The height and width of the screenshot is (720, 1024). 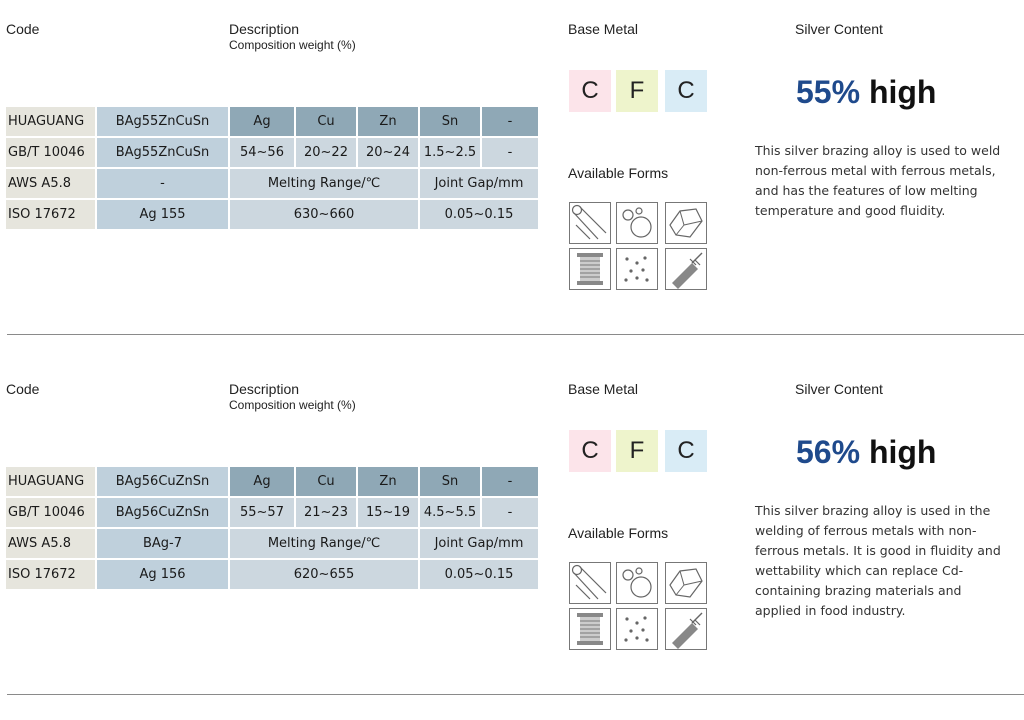 I want to click on silver-percent-value: 55%, so click(x=828, y=92).